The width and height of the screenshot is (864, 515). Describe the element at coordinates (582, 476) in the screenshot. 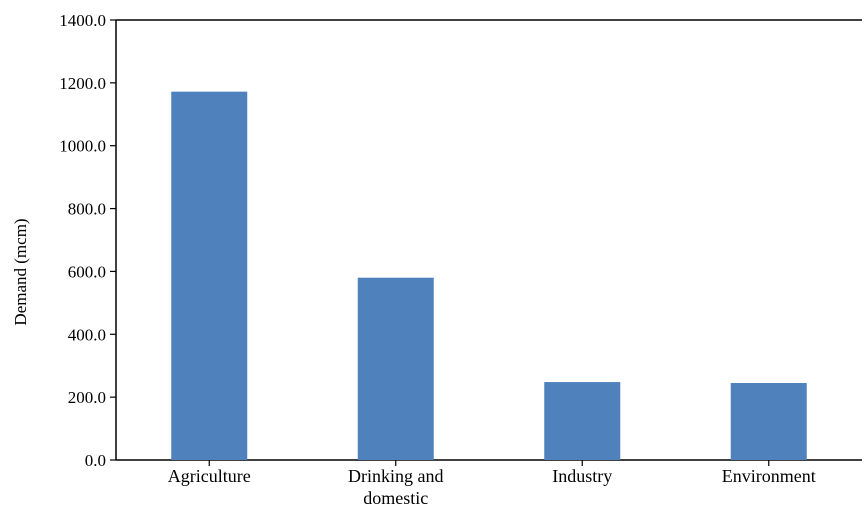

I see `x-category-label: Industry` at that location.